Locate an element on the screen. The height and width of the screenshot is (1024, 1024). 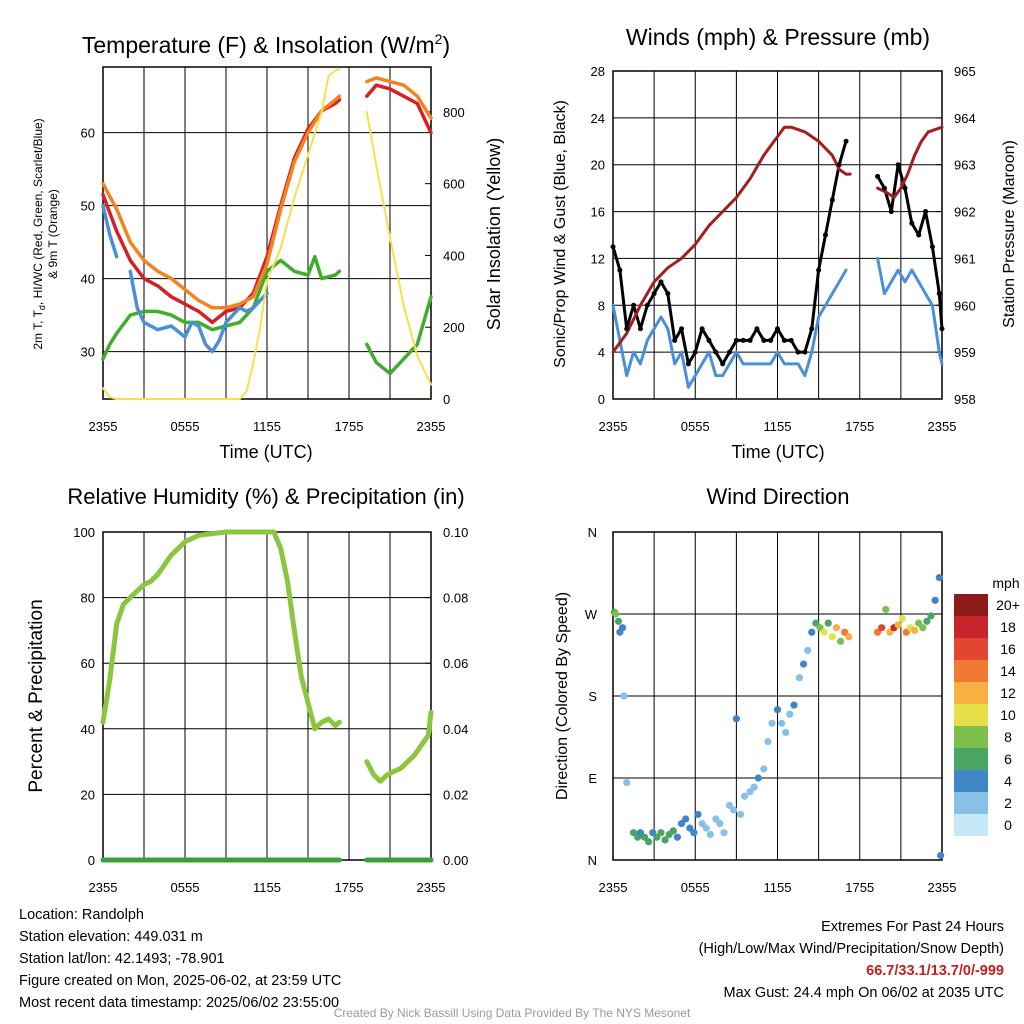
y-right-tick-label: 959 is located at coordinates (965, 352).